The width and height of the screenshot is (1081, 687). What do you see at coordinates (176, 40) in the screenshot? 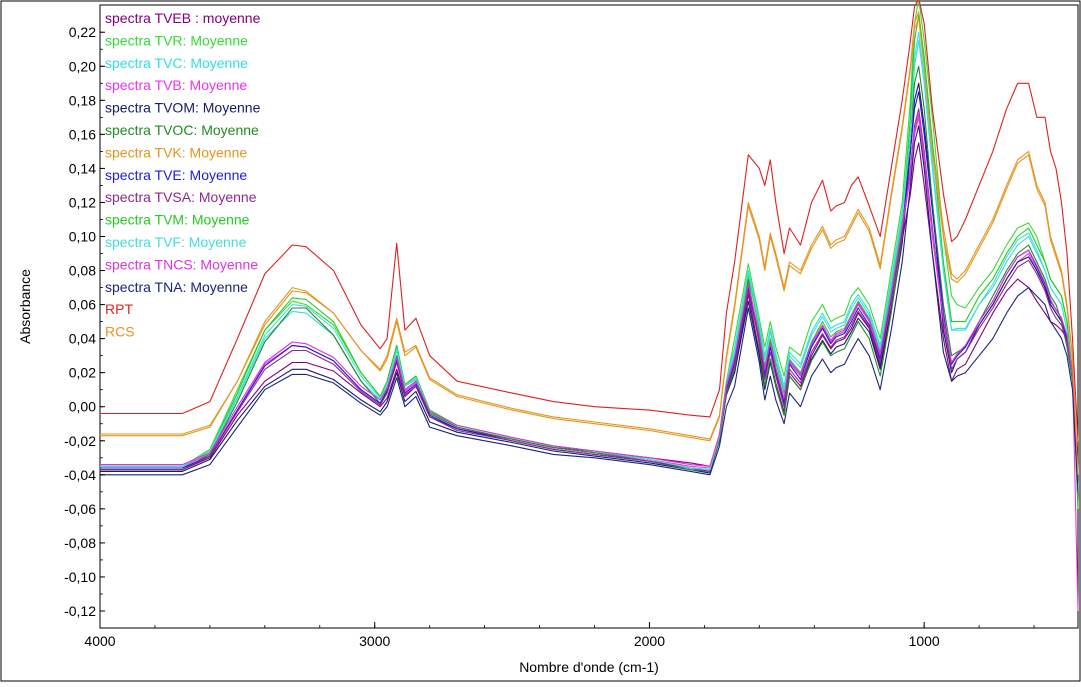
I see `legend-item-1: spectra TVR: Moyenne` at bounding box center [176, 40].